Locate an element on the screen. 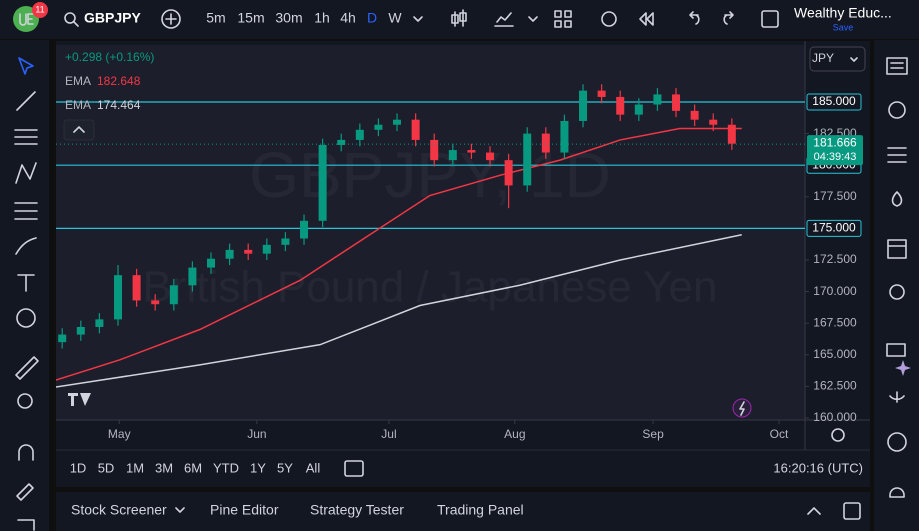 This screenshot has width=919, height=531. panel-tab: Trading Panel is located at coordinates (480, 510).